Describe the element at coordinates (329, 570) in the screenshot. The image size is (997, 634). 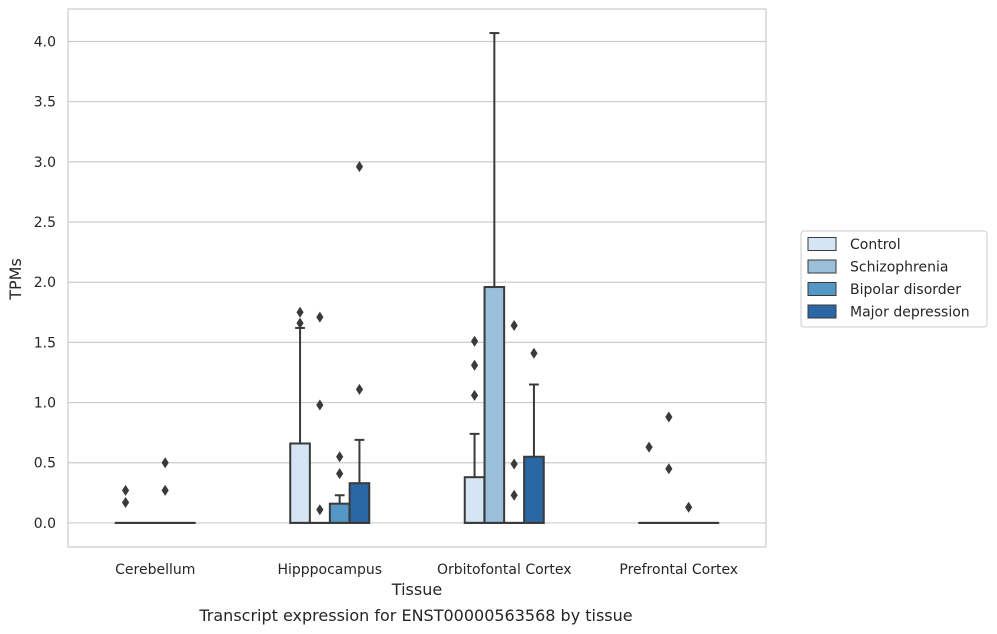
I see `x-tick-label: Hipppocampus` at that location.